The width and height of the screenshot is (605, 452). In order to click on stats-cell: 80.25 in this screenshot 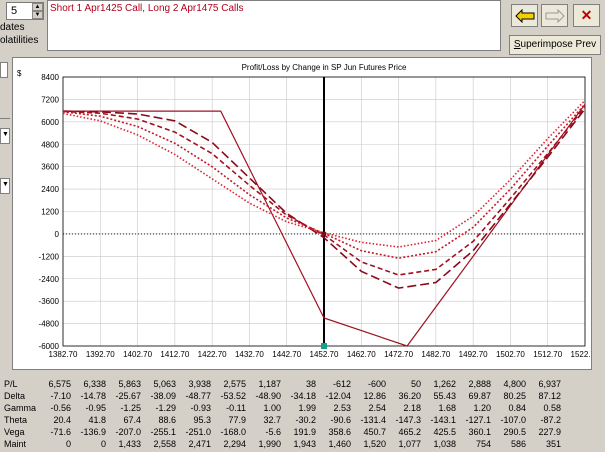, I will do `click(515, 396)`.